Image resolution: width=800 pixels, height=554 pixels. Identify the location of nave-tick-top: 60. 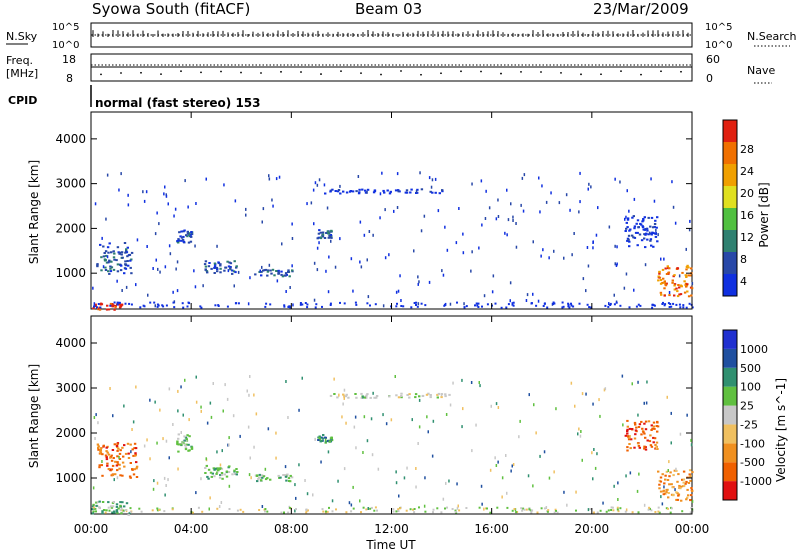
(713, 59).